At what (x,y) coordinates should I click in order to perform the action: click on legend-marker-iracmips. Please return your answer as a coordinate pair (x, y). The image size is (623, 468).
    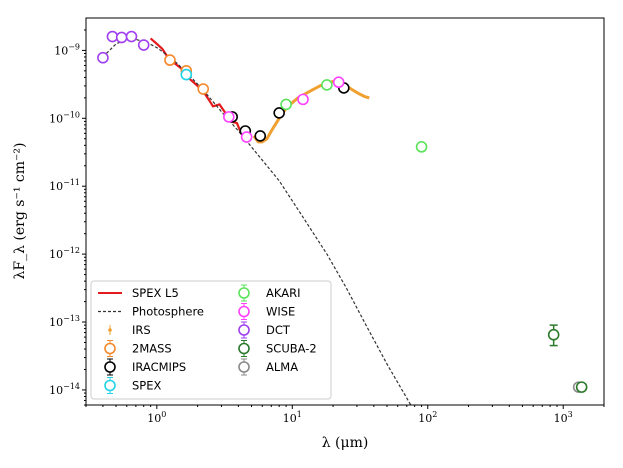
    Looking at the image, I should click on (110, 367).